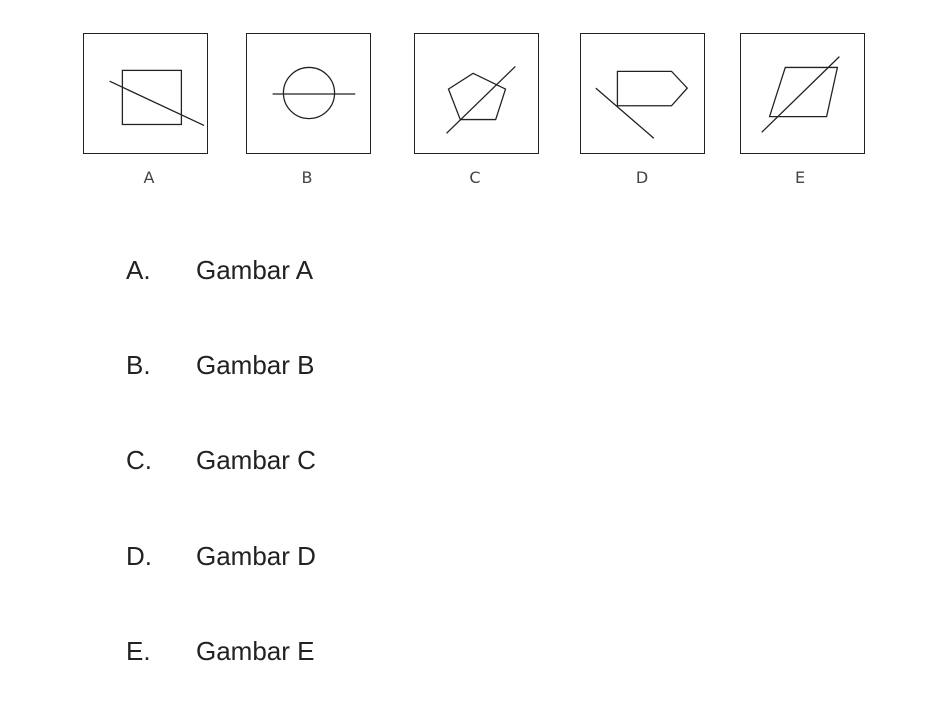 The image size is (936, 706). I want to click on option-text: Gambar E, so click(255, 651).